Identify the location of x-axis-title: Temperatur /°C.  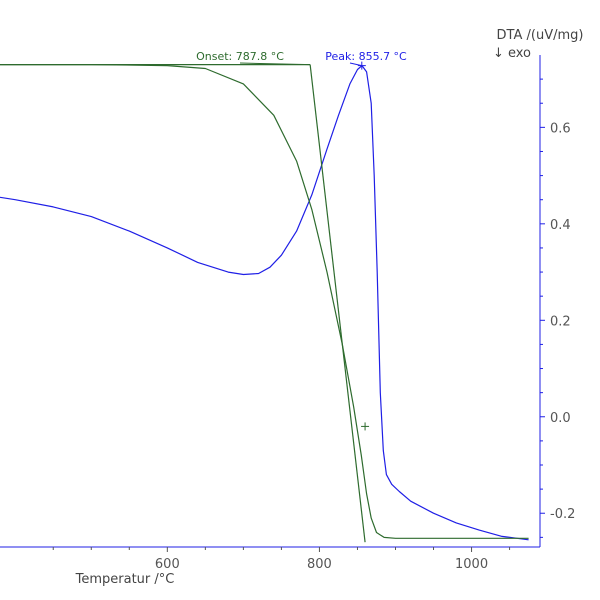
(125, 579).